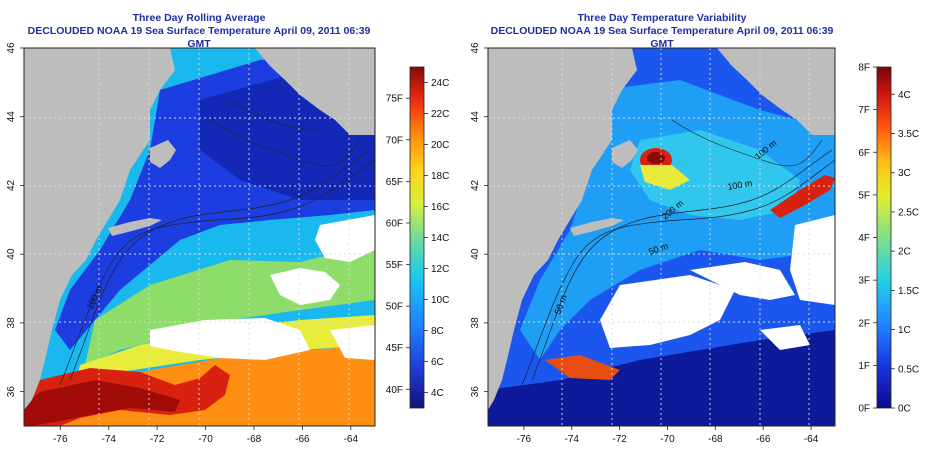  I want to click on left-colorbar-c-label: 20C, so click(440, 145).